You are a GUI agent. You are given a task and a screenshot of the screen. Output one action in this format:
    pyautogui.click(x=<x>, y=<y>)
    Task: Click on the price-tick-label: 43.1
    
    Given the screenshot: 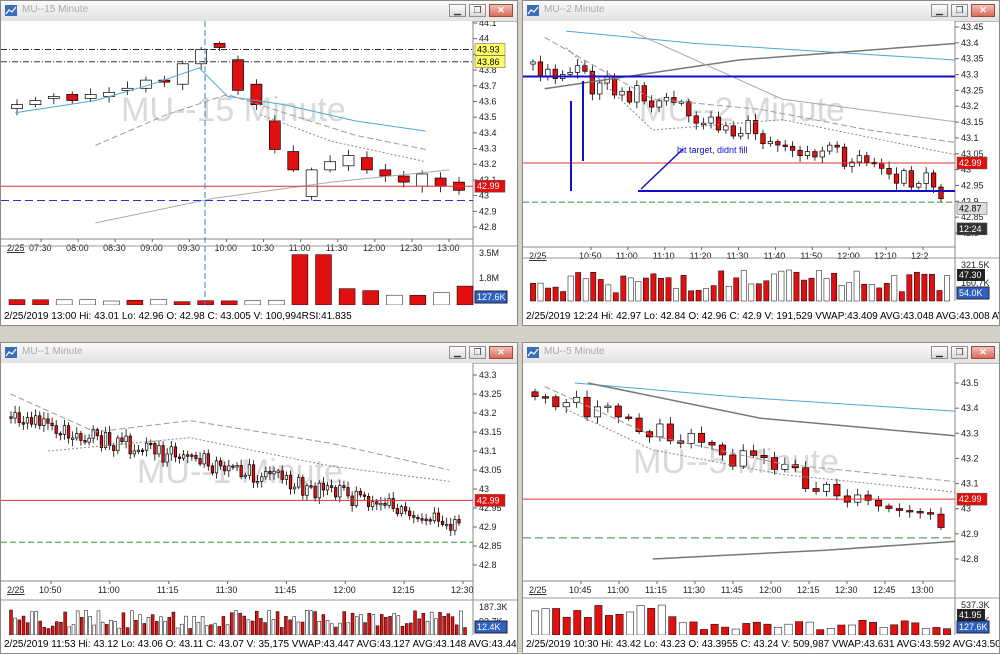 What is the action you would take?
    pyautogui.click(x=488, y=180)
    